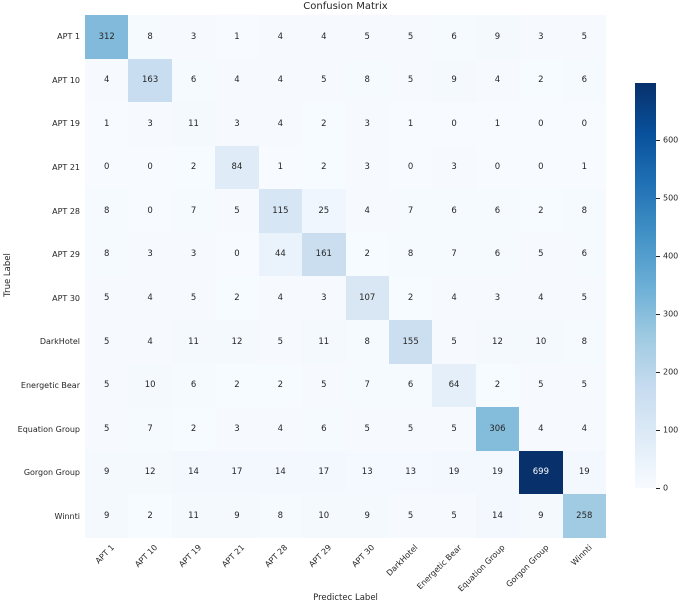 Image resolution: width=681 pixels, height=614 pixels. Describe the element at coordinates (324, 342) in the screenshot. I see `heatmap-cell: 11` at that location.